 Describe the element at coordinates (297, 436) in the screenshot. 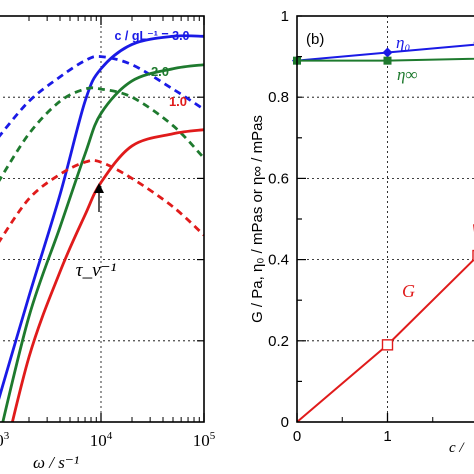

I see `panel-b-xtick-label-0: 0` at that location.